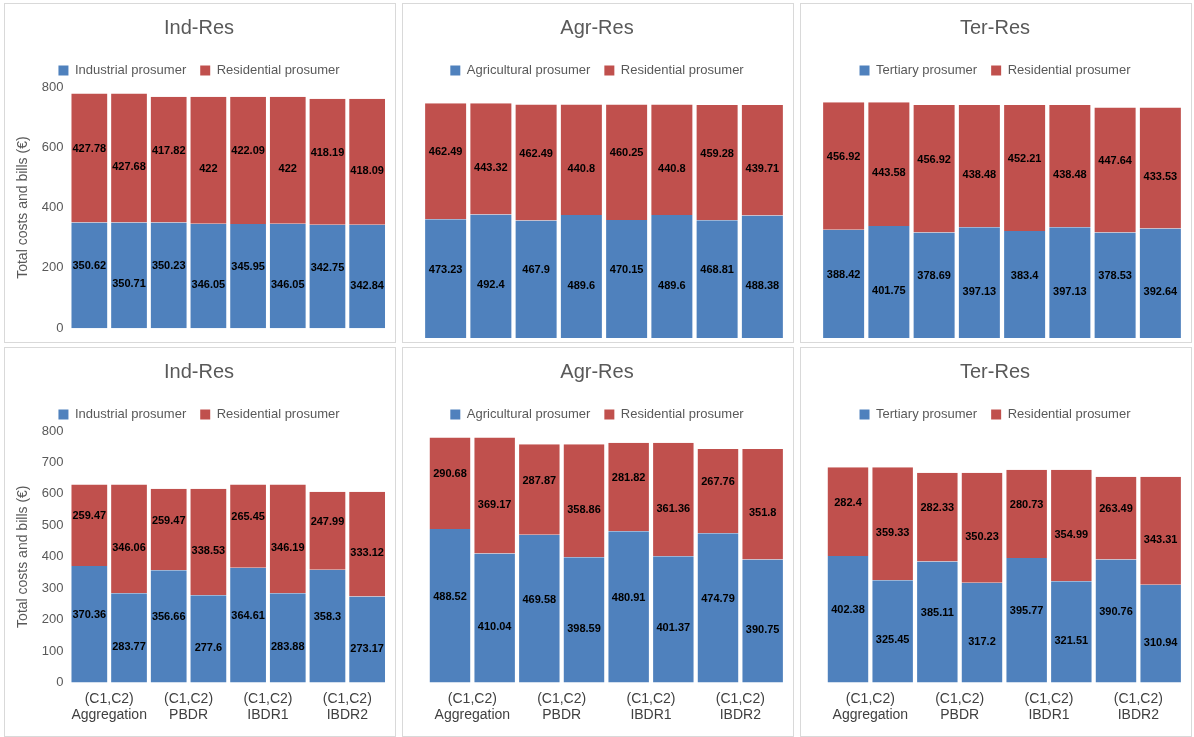  What do you see at coordinates (168, 616) in the screenshot?
I see `data-label: 356.66` at bounding box center [168, 616].